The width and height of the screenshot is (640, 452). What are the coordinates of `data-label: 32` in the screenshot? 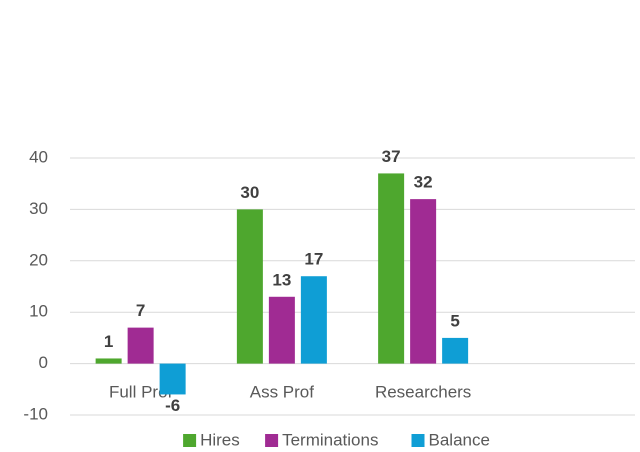 It's located at (423, 182).